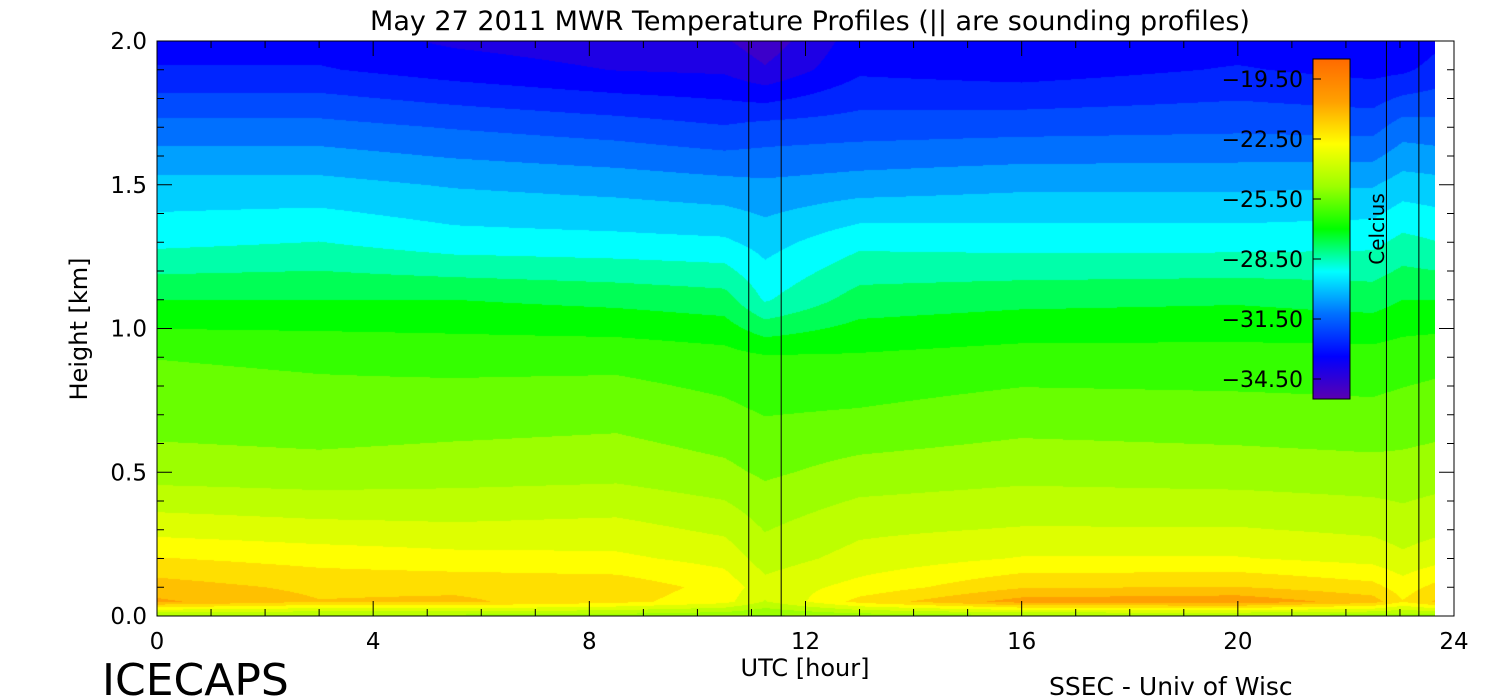 The width and height of the screenshot is (1500, 700). What do you see at coordinates (1262, 80) in the screenshot?
I see `colorbar-tick-label: −19.50` at bounding box center [1262, 80].